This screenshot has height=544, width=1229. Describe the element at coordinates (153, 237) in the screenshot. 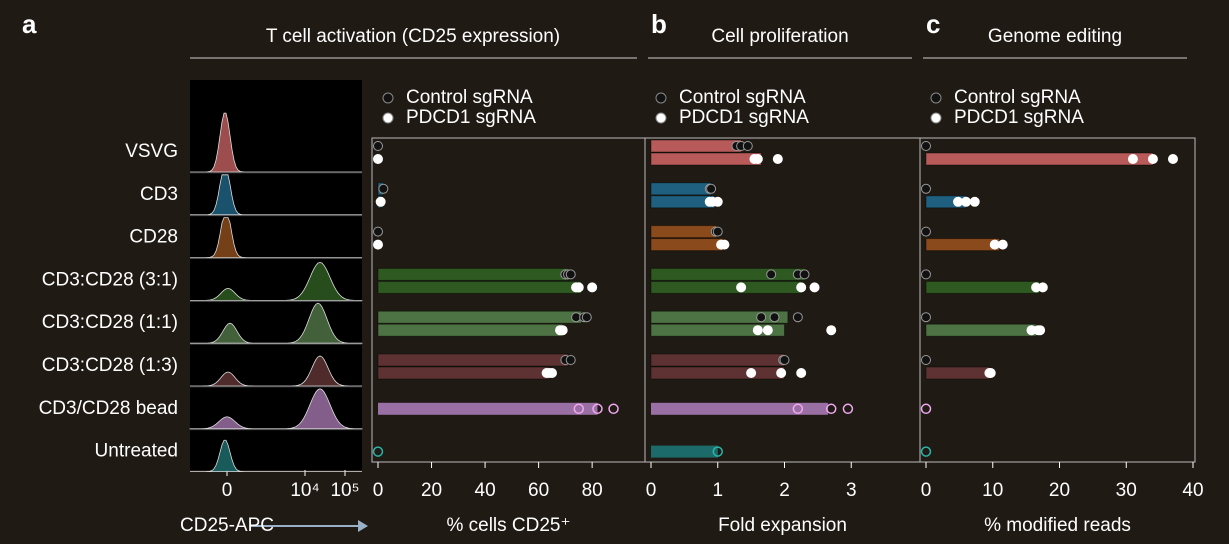

I see `category-label: CD28` at that location.